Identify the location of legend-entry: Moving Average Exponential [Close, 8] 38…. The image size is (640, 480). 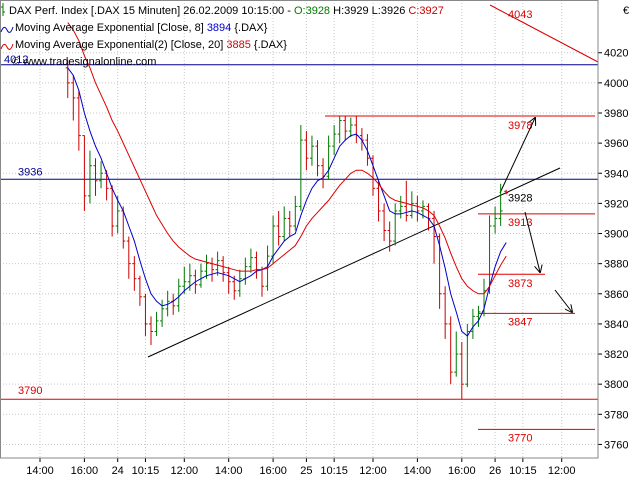
(141, 28).